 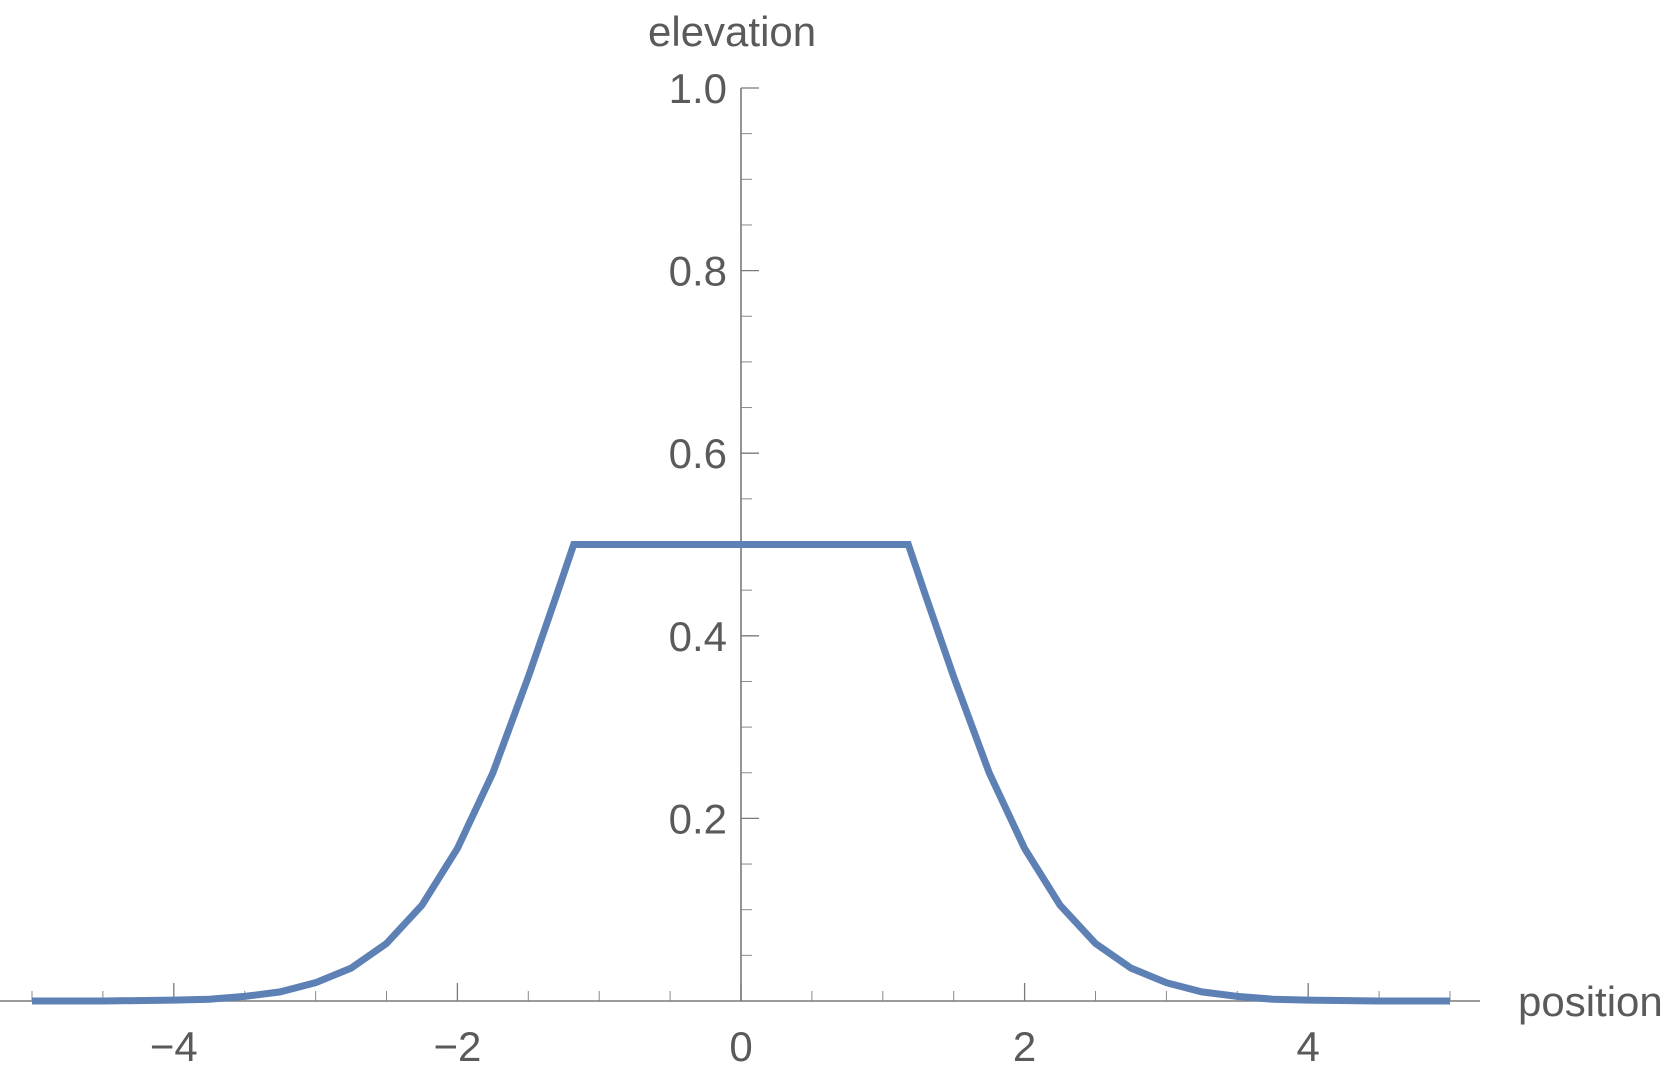 I want to click on y-tick-label: 0.2, so click(x=698, y=818).